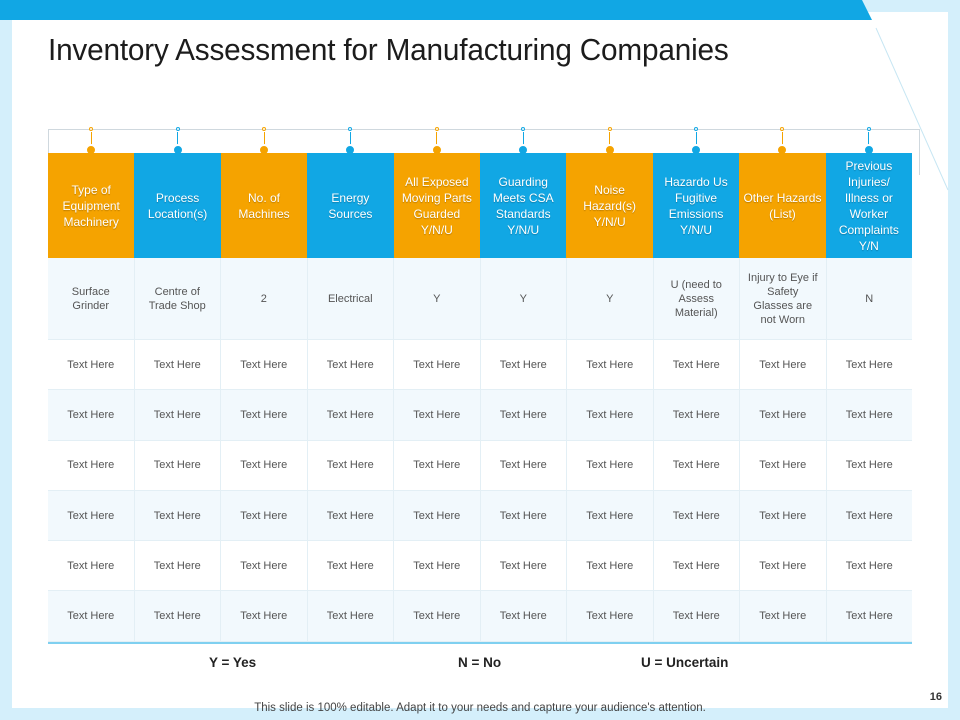 This screenshot has width=960, height=720. Describe the element at coordinates (696, 205) in the screenshot. I see `table-header-cell: Hazardo Us Fugitive Emissions Y/N/U` at that location.